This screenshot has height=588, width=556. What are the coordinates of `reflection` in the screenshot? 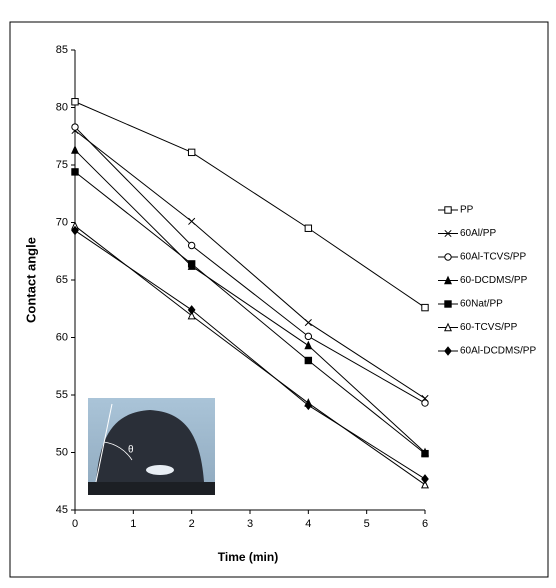 It's located at (160, 470).